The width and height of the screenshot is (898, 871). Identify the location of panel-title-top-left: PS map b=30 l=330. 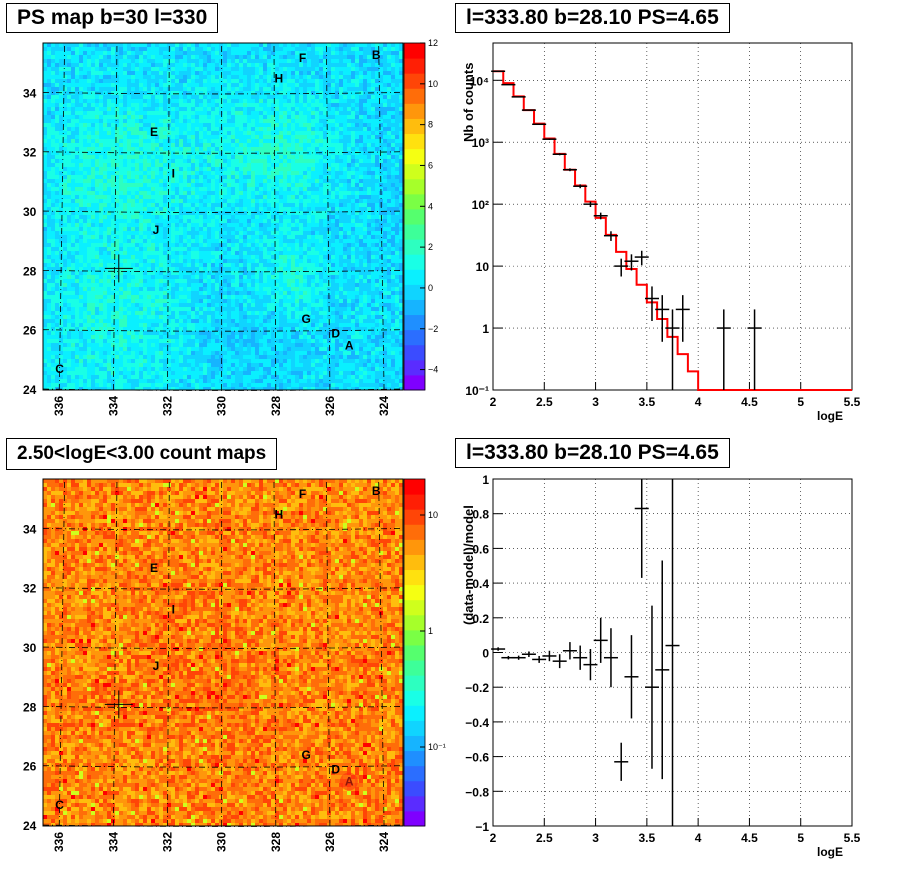
(112, 18).